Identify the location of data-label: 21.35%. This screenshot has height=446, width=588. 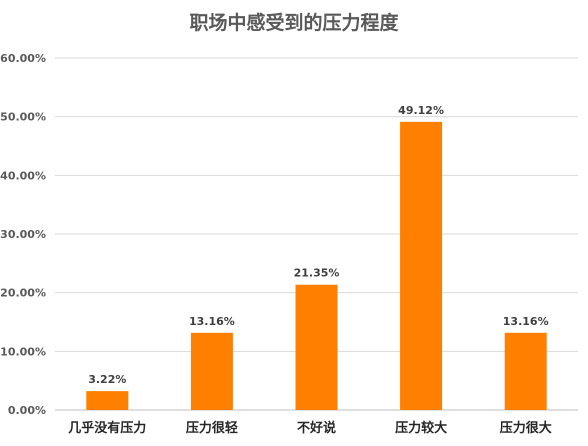
(317, 273).